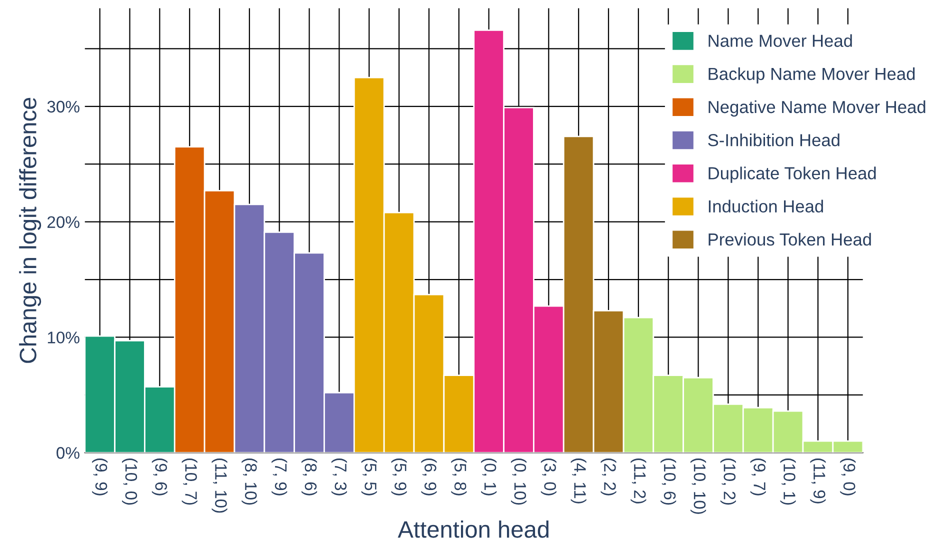  Describe the element at coordinates (811, 75) in the screenshot. I see `legend-label: Backup Name Mover Head` at that location.